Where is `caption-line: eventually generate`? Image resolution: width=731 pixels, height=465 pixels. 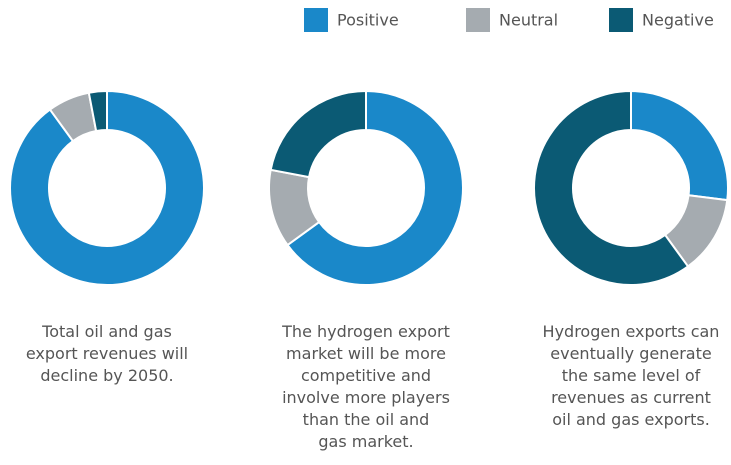
caption-line: eventually generate is located at coordinates (631, 353).